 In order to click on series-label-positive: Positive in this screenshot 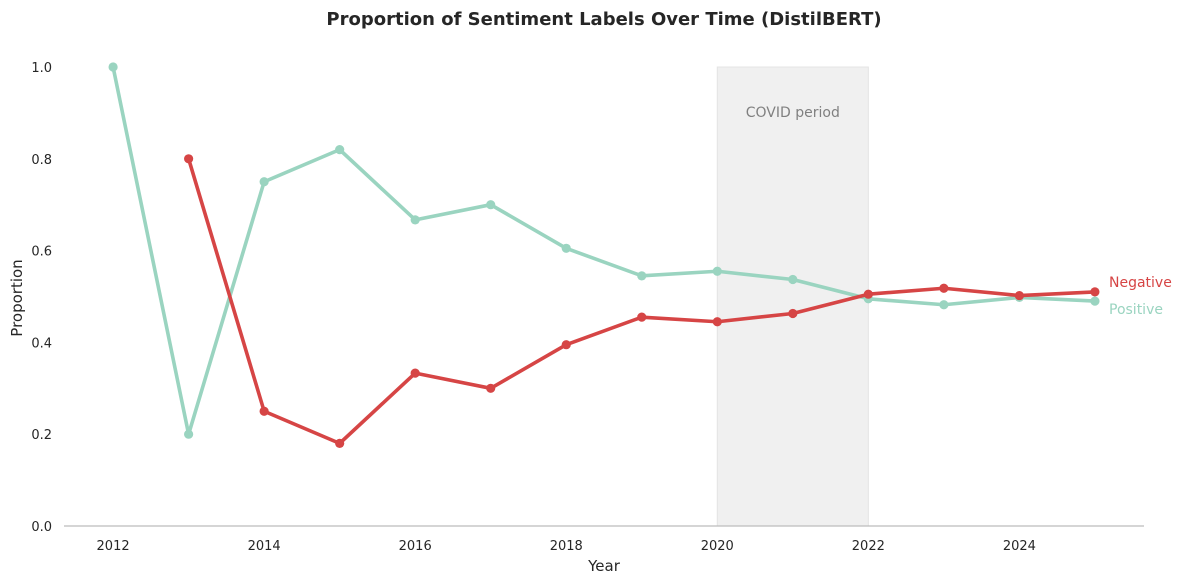, I will do `click(1136, 310)`.